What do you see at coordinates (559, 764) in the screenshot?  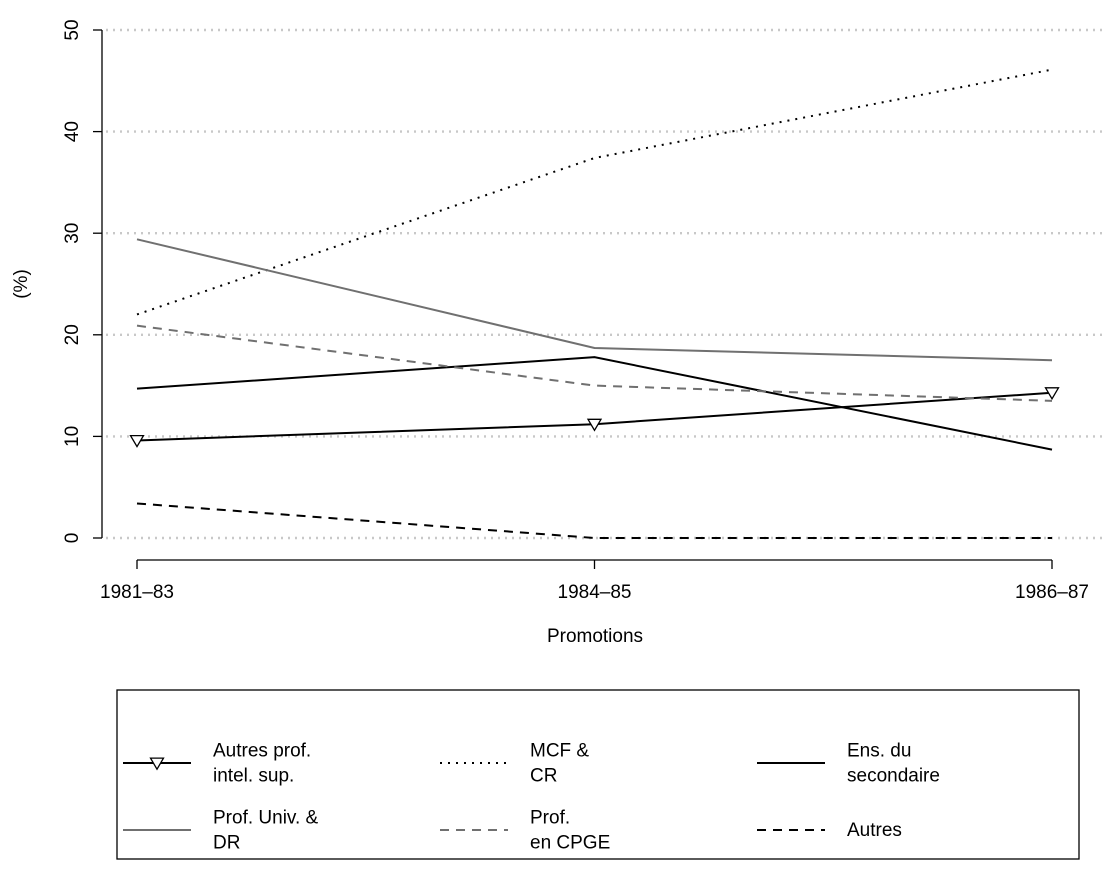 I see `legend-label: MCF & CR` at bounding box center [559, 764].